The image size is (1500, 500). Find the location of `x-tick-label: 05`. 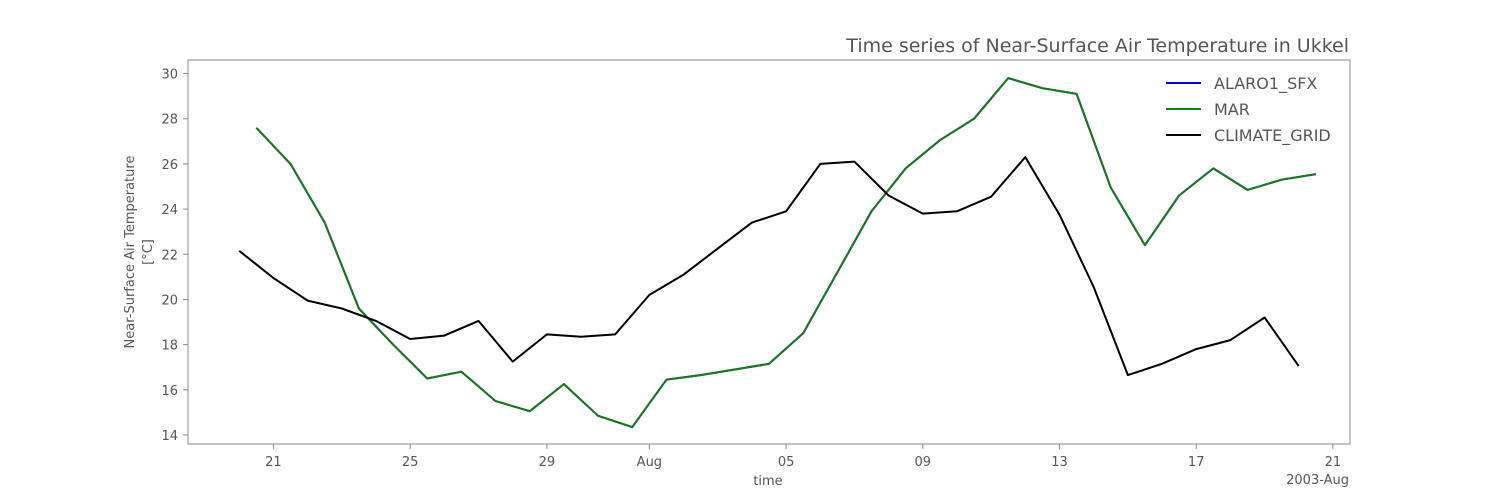

x-tick-label: 05 is located at coordinates (786, 462).